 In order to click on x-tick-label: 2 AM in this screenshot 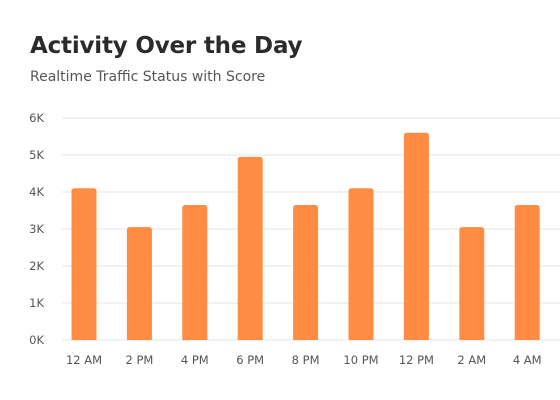, I will do `click(471, 360)`.